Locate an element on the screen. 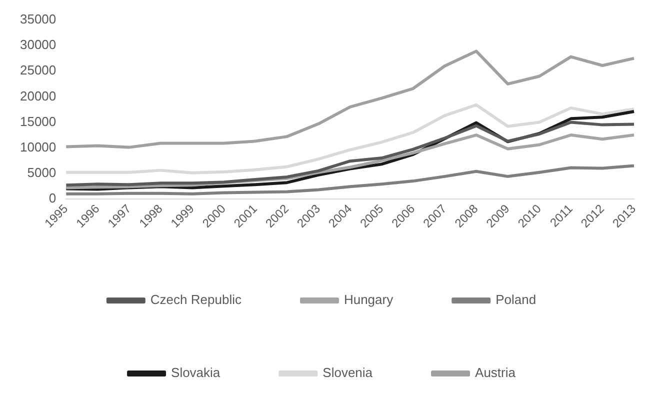  legend-label: Slovenia is located at coordinates (348, 372).